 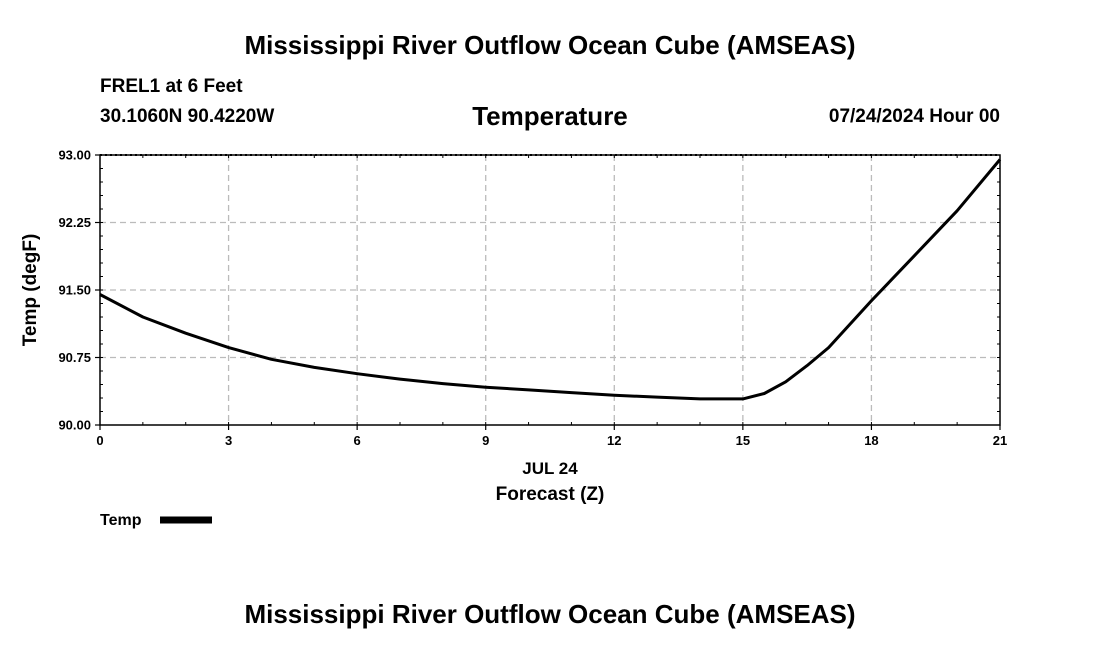 I want to click on x-tick-label: 21, so click(x=1000, y=440).